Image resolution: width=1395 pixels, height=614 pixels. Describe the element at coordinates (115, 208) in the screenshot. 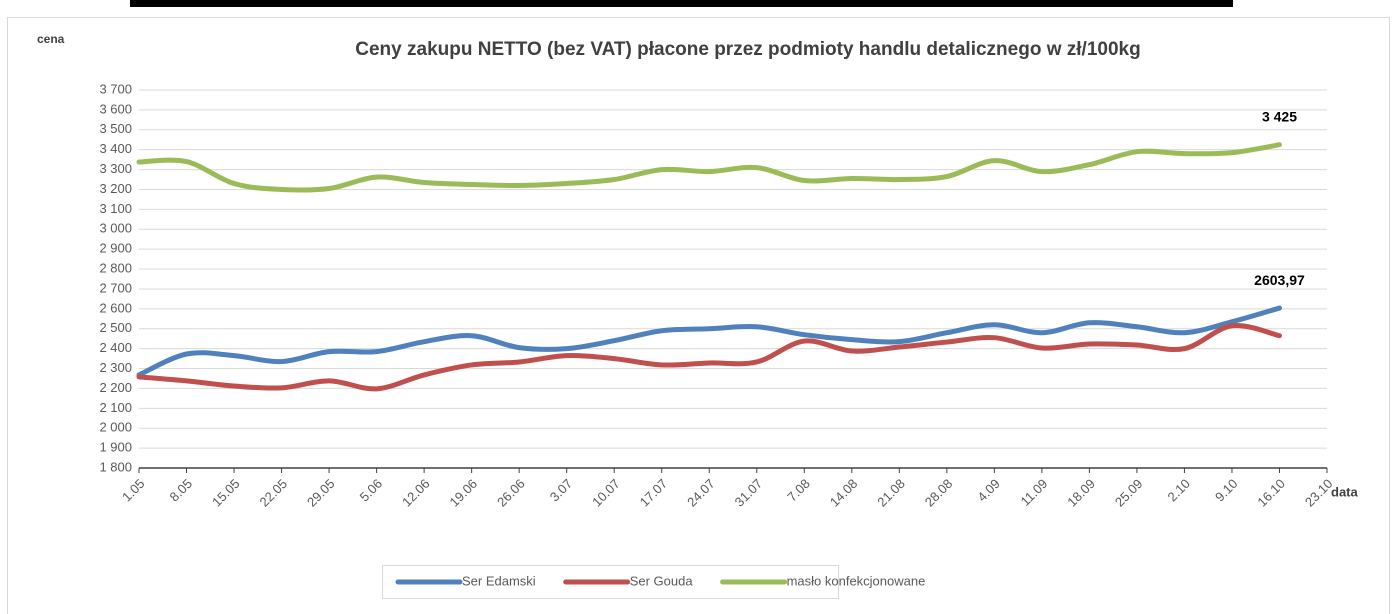

I see `y-tick-label: 3 100` at that location.